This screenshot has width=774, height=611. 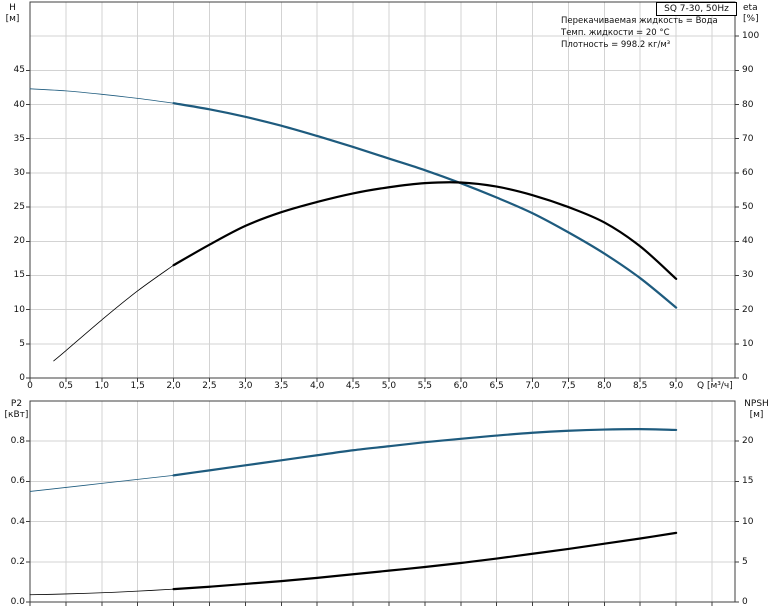 What do you see at coordinates (17, 521) in the screenshot?
I see `p2-tick-label: 0.4` at bounding box center [17, 521].